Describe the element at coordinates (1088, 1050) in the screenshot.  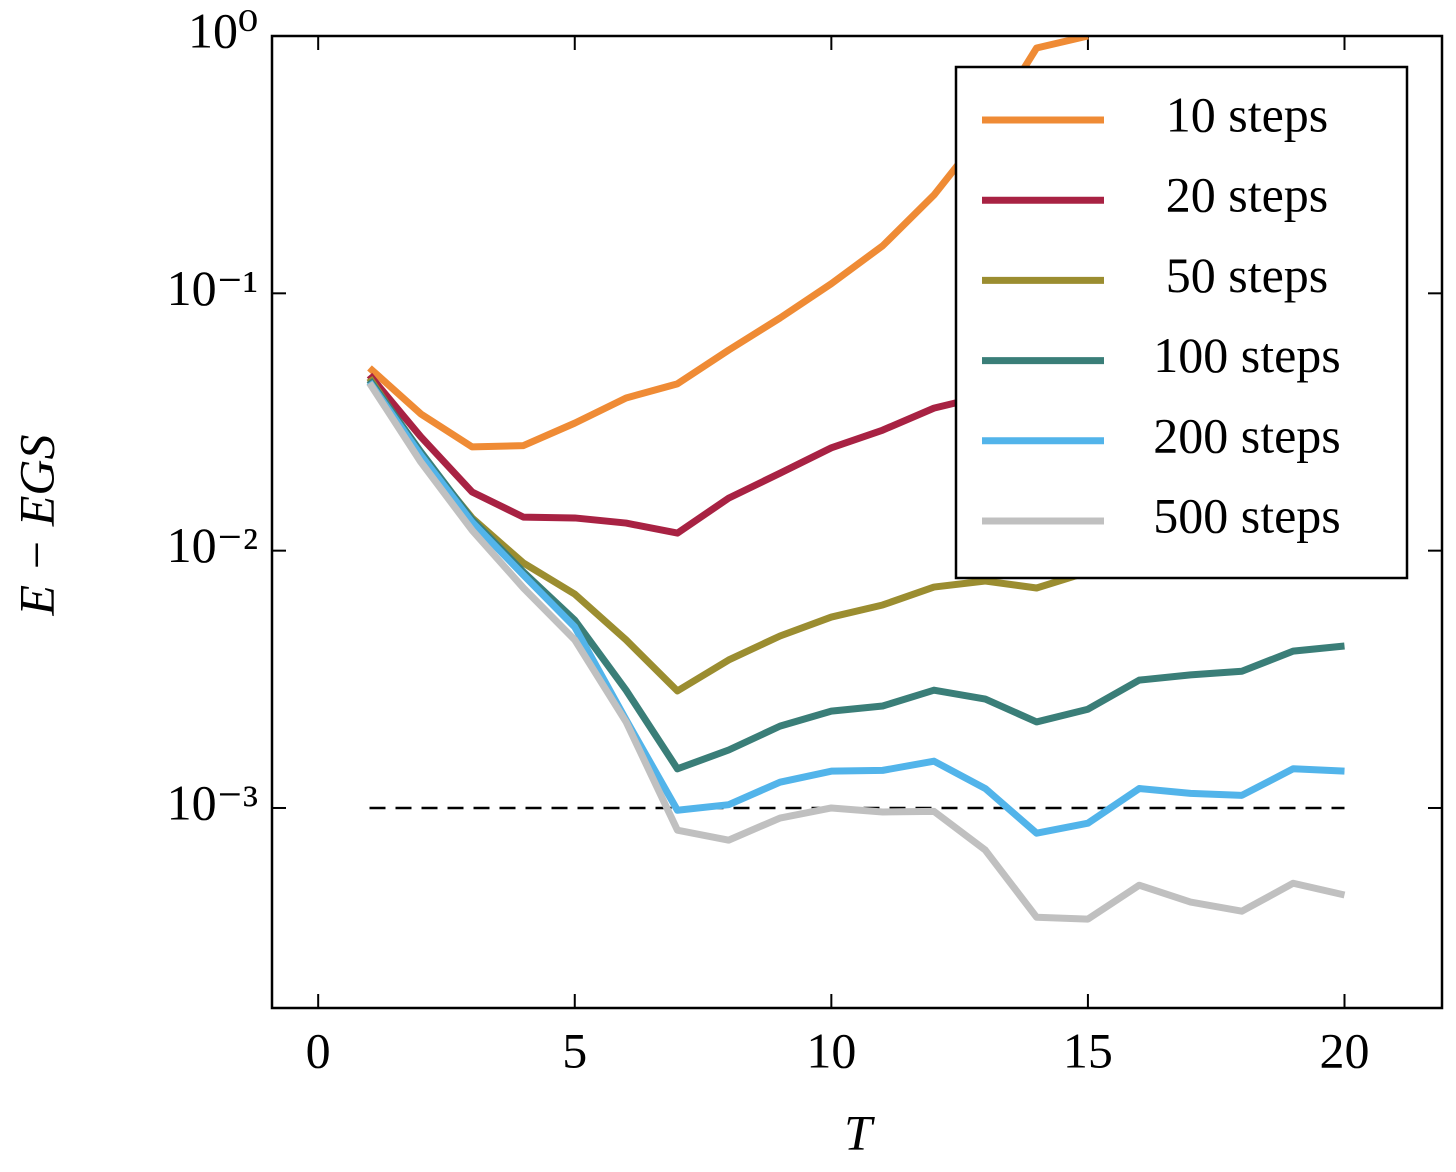
I see `x-tick-label: 15` at that location.